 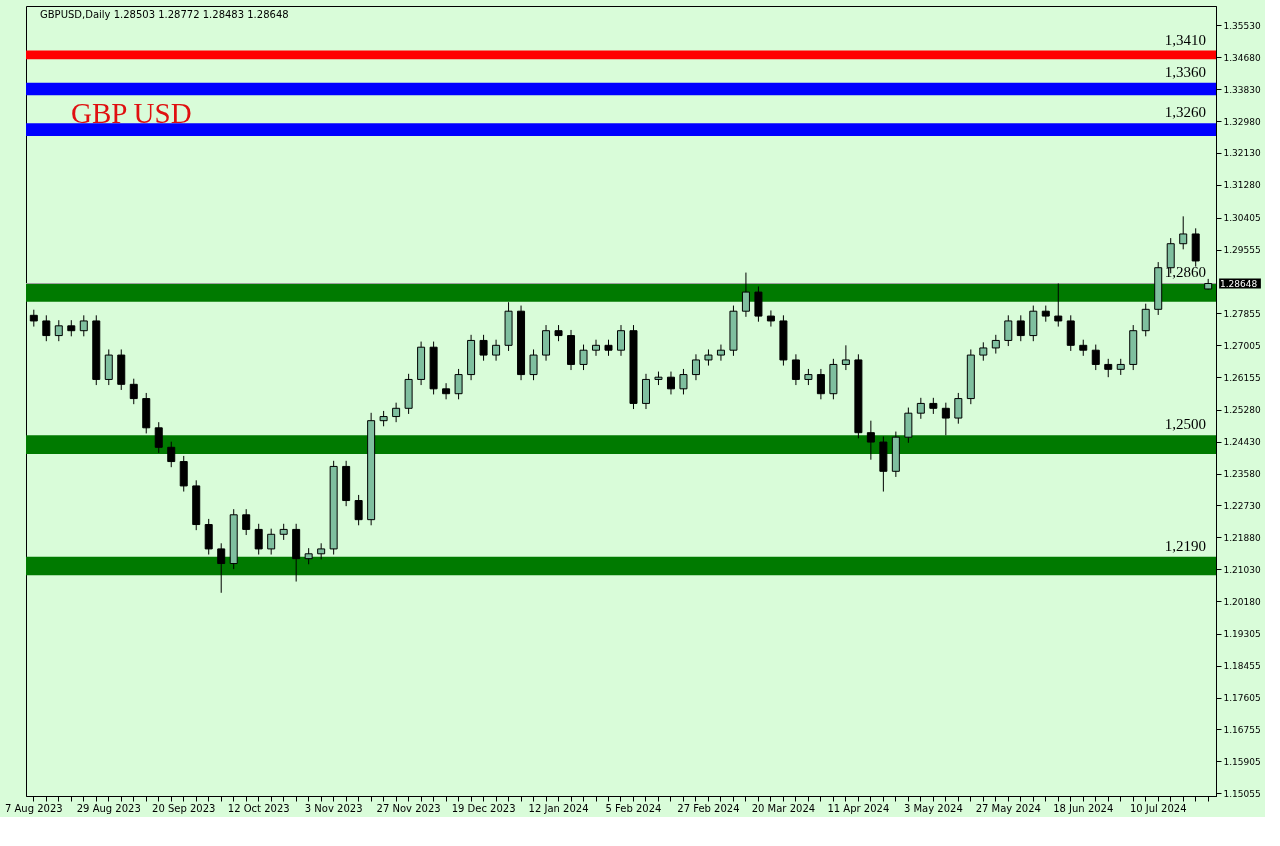 I want to click on y-tick-label: 1.20180, so click(x=1242, y=601).